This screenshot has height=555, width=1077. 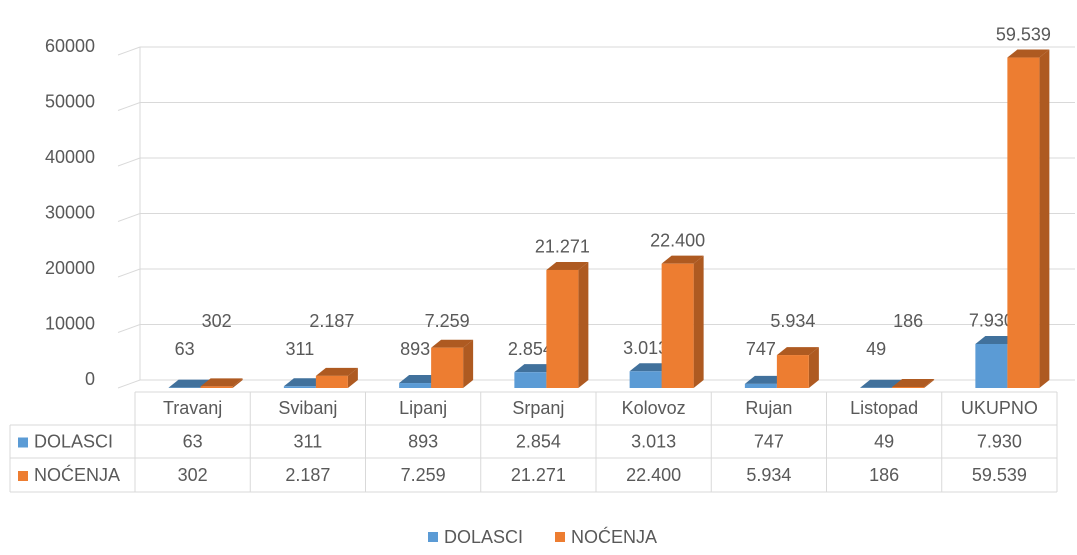 What do you see at coordinates (415, 349) in the screenshot?
I see `data-label: 893` at bounding box center [415, 349].